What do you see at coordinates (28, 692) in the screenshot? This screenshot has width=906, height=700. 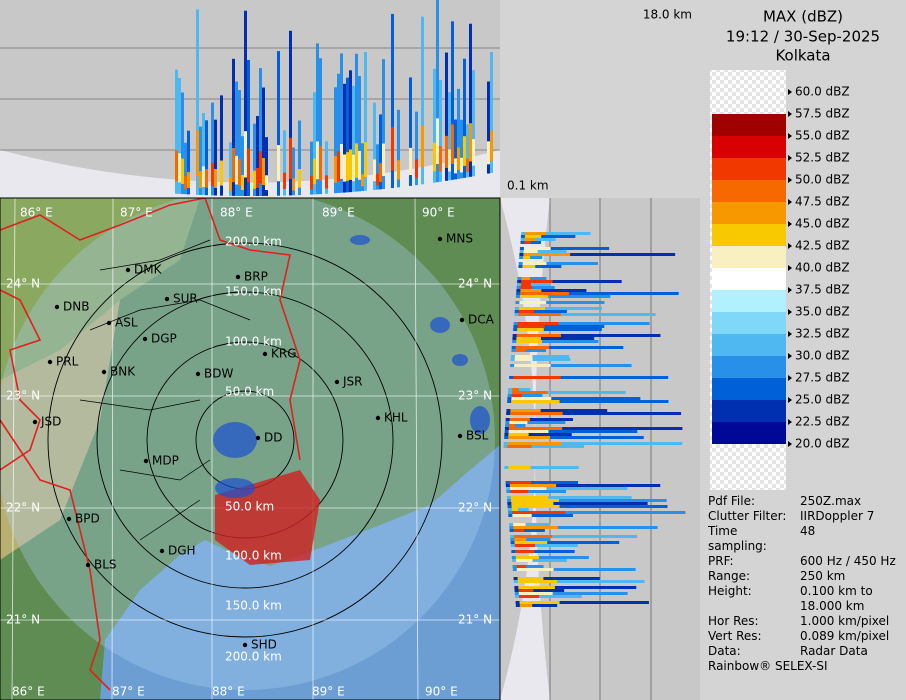 I see `lon-label: 86° E` at bounding box center [28, 692].